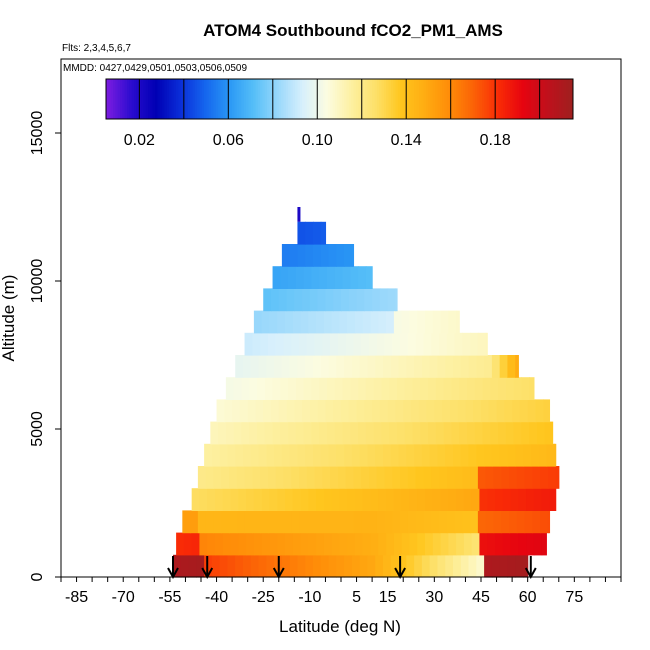 Image resolution: width=650 pixels, height=650 pixels. Describe the element at coordinates (528, 597) in the screenshot. I see `x-tick-label: 60` at that location.